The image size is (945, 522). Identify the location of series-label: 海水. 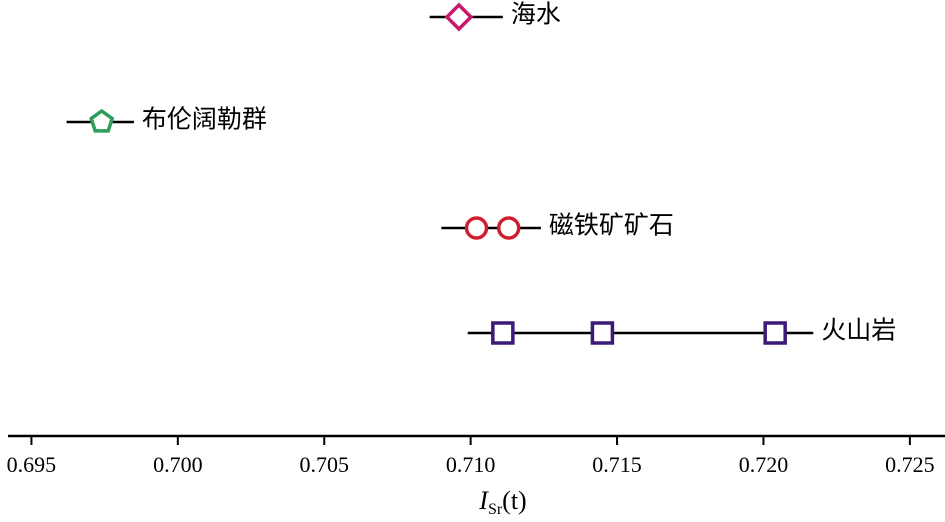
(536, 15).